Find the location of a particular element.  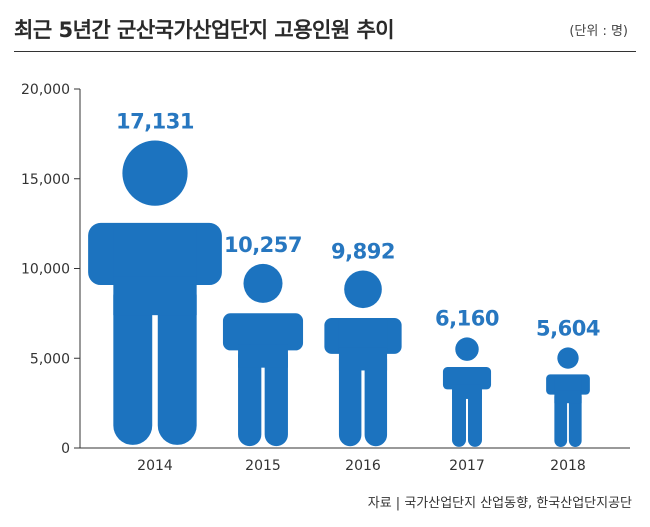

y-tick-label: 0 is located at coordinates (65, 449).